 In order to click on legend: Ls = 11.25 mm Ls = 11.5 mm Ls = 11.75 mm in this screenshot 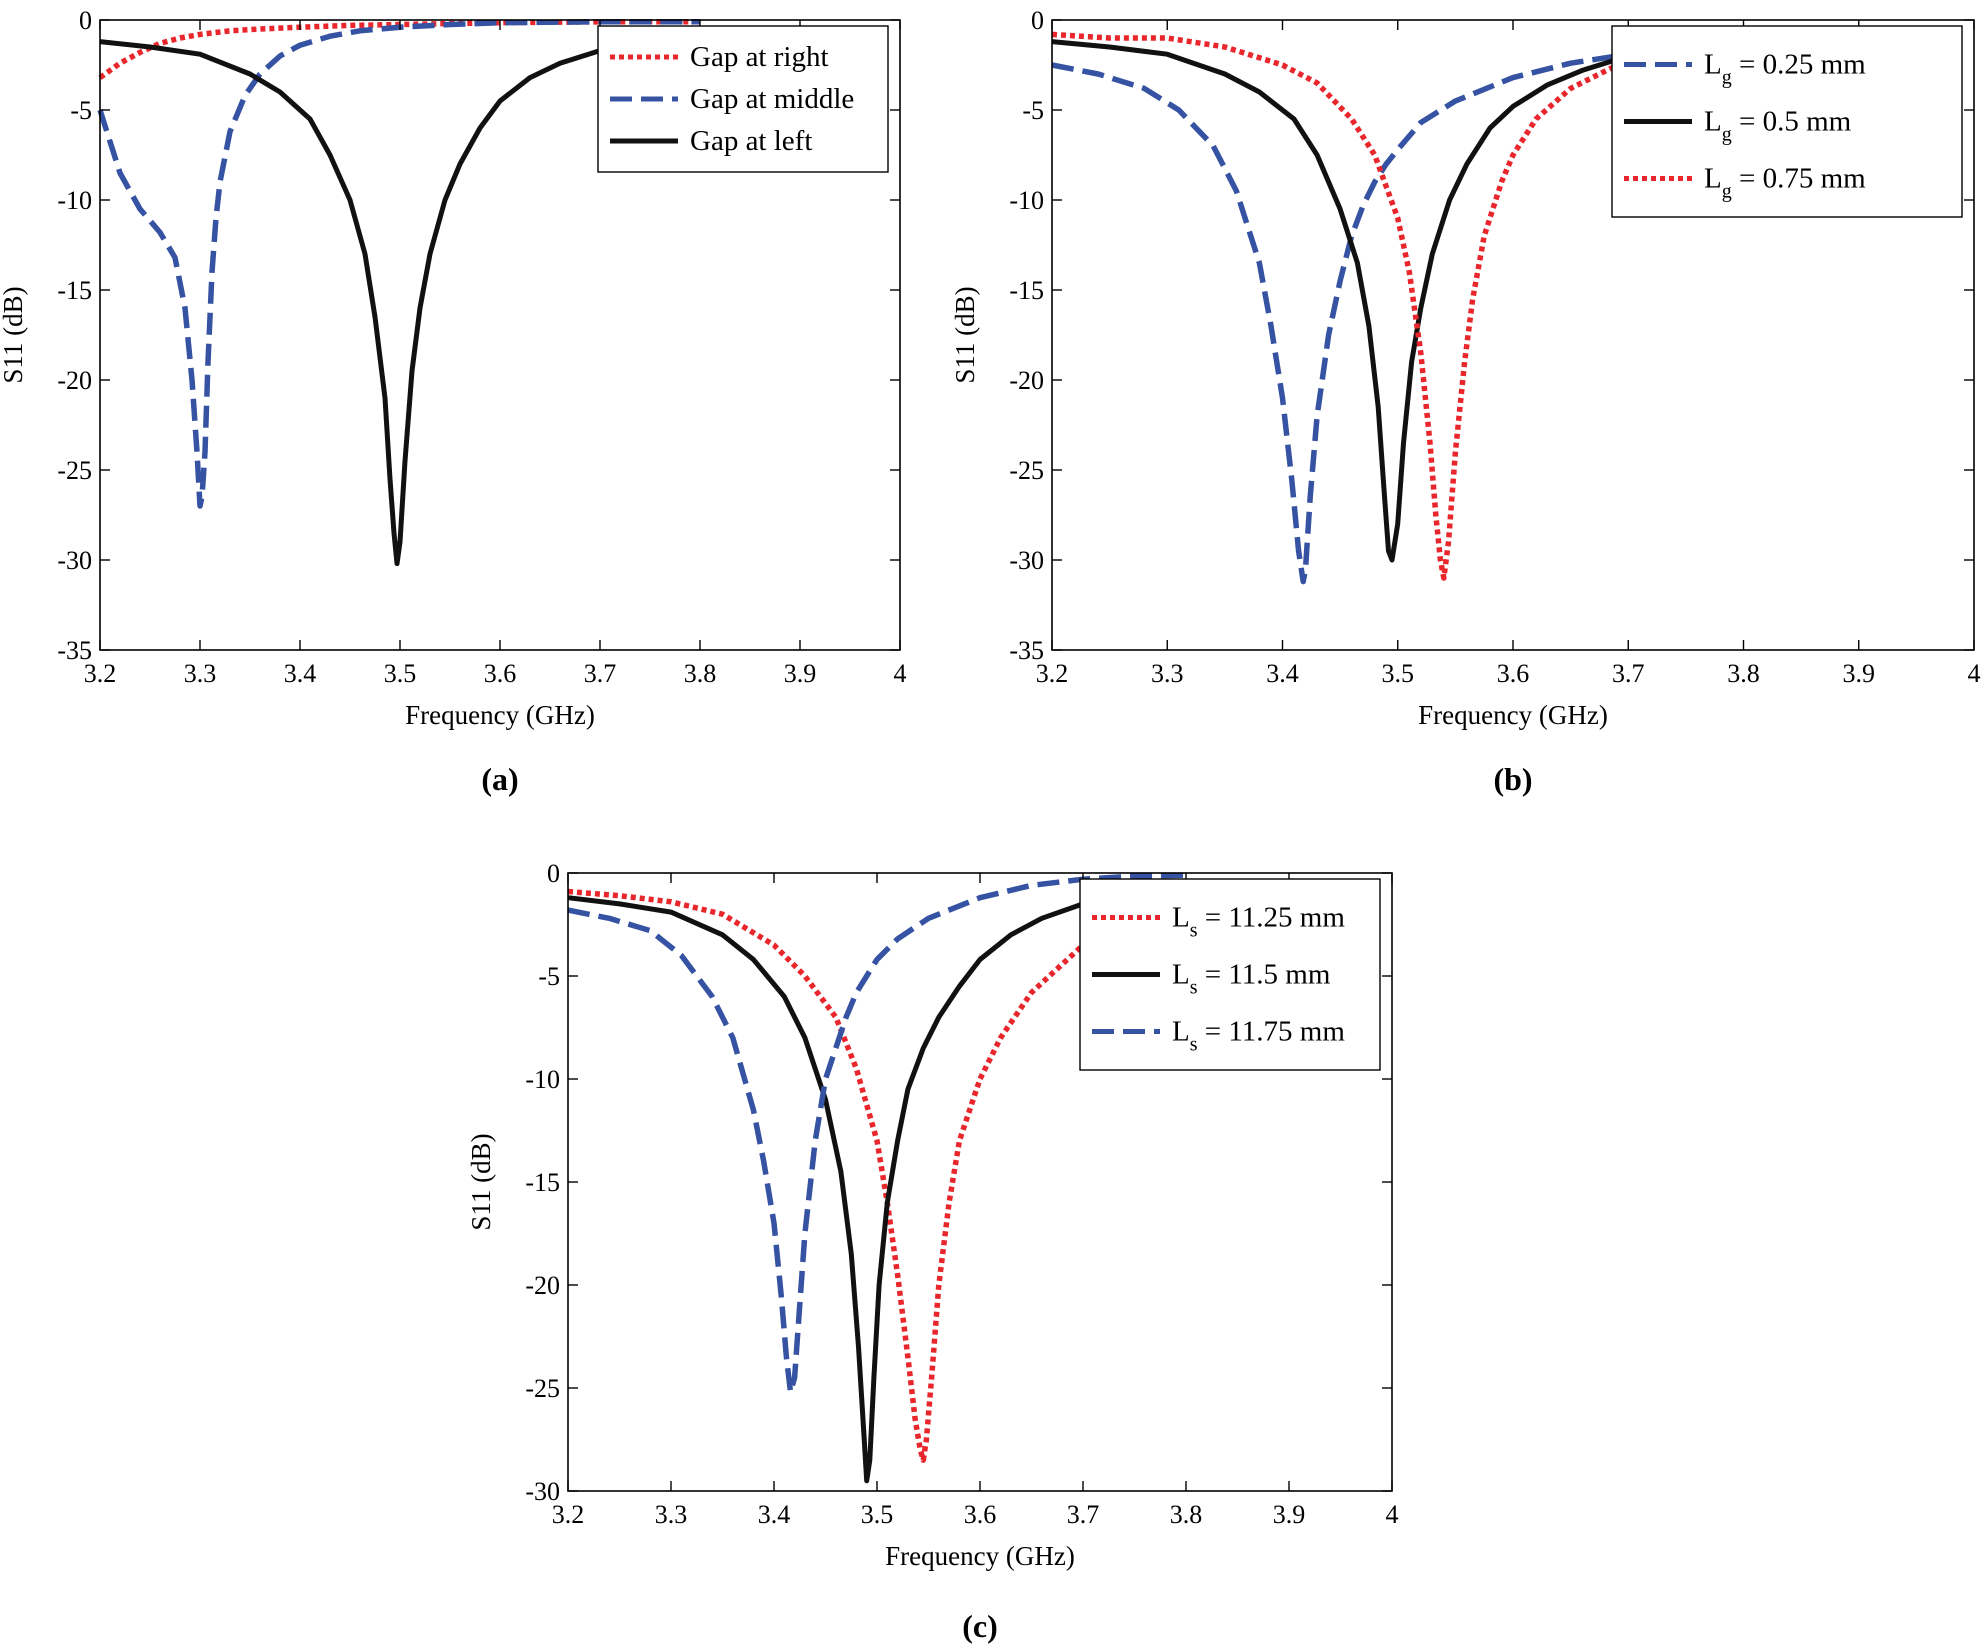, I will do `click(1230, 974)`.